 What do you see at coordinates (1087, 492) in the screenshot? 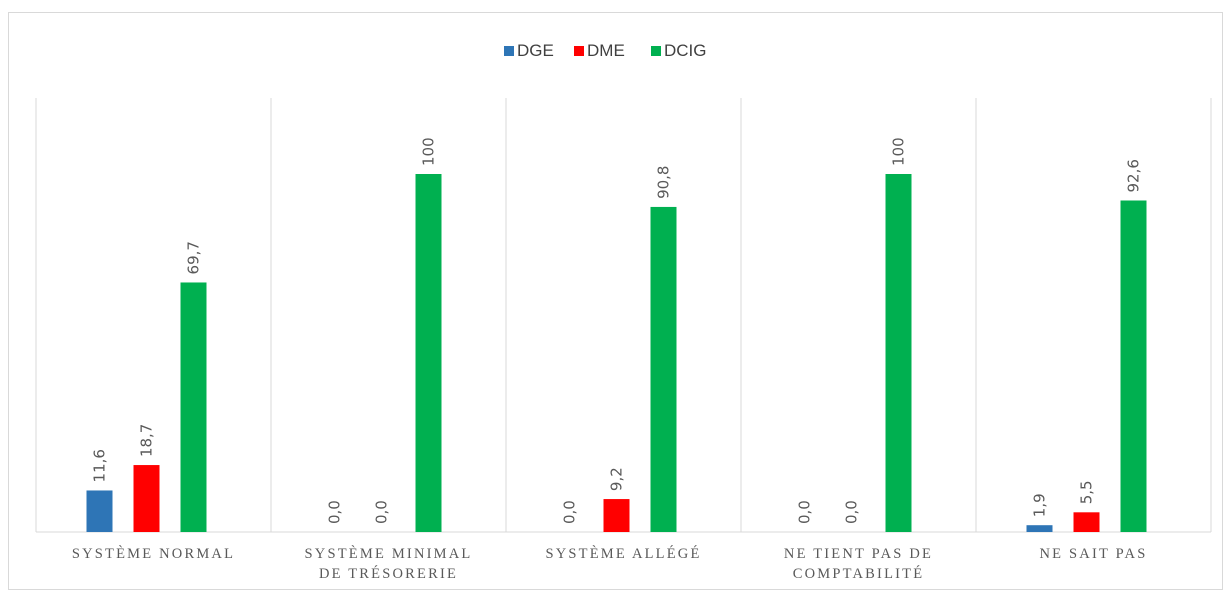
I see `data-label-dme: 5,5` at bounding box center [1087, 492].